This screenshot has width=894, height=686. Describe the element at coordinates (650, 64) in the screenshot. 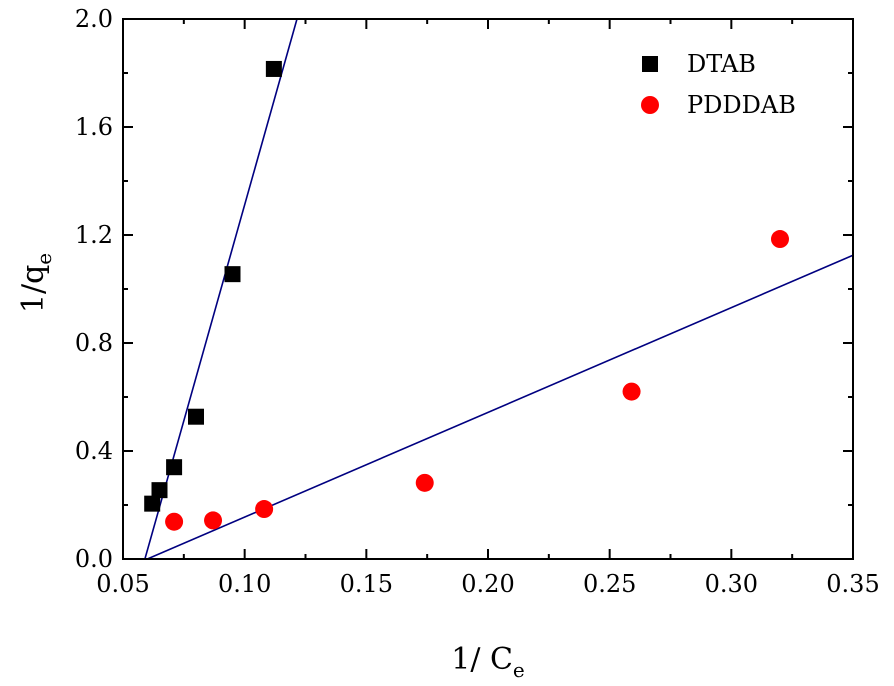

I see `legend-marker-dtab` at that location.